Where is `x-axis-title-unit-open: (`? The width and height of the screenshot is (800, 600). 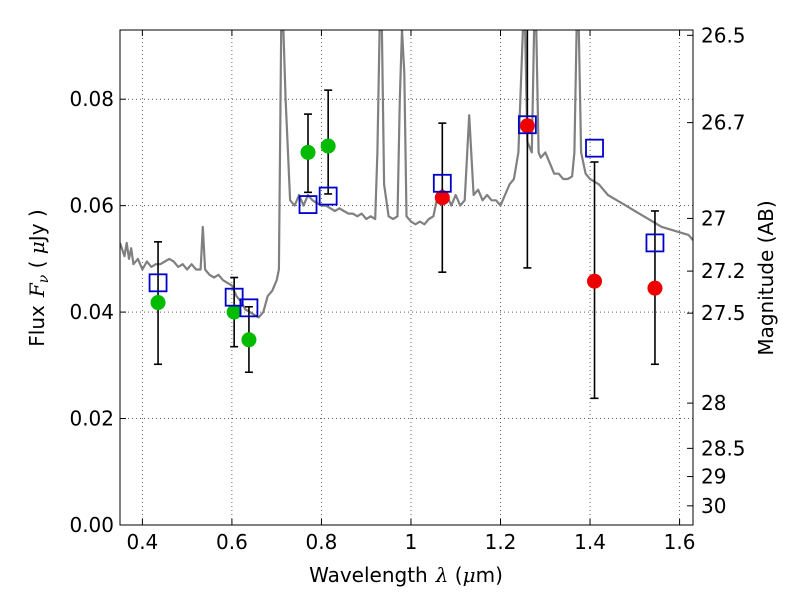
x-axis-title-unit-open: ( is located at coordinates (455, 575).